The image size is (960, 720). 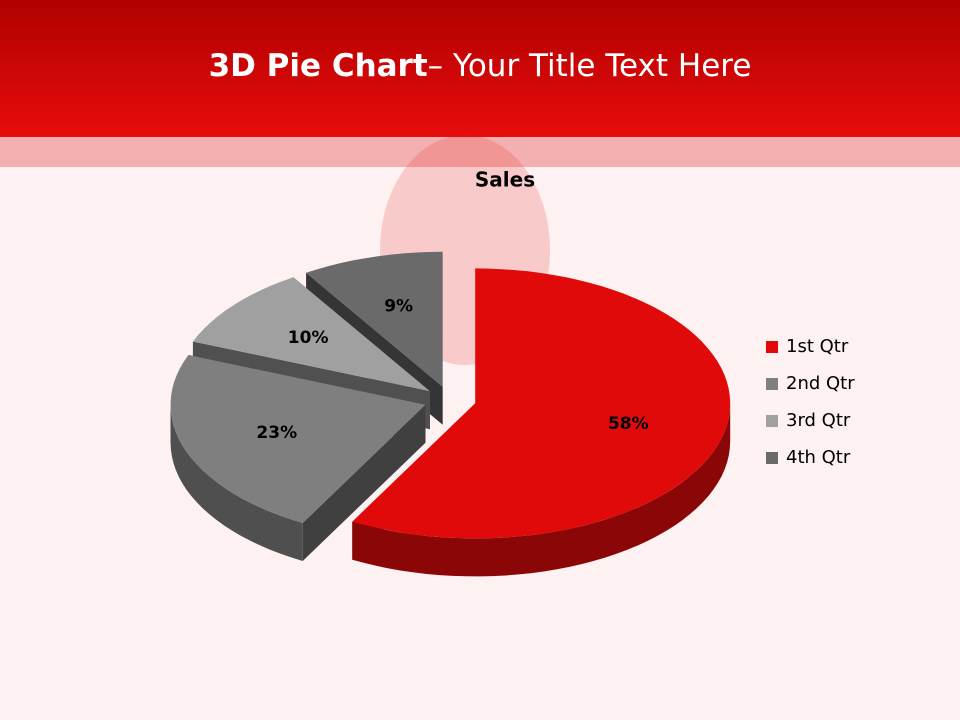 What do you see at coordinates (820, 383) in the screenshot?
I see `legend-label: 2nd Qtr` at bounding box center [820, 383].